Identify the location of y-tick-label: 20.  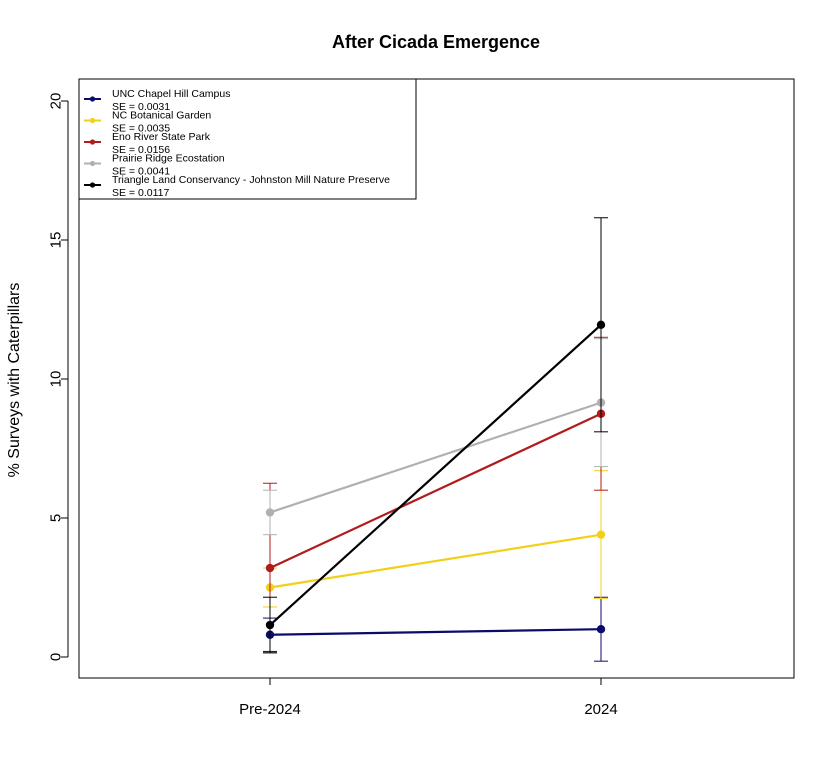
(56, 101).